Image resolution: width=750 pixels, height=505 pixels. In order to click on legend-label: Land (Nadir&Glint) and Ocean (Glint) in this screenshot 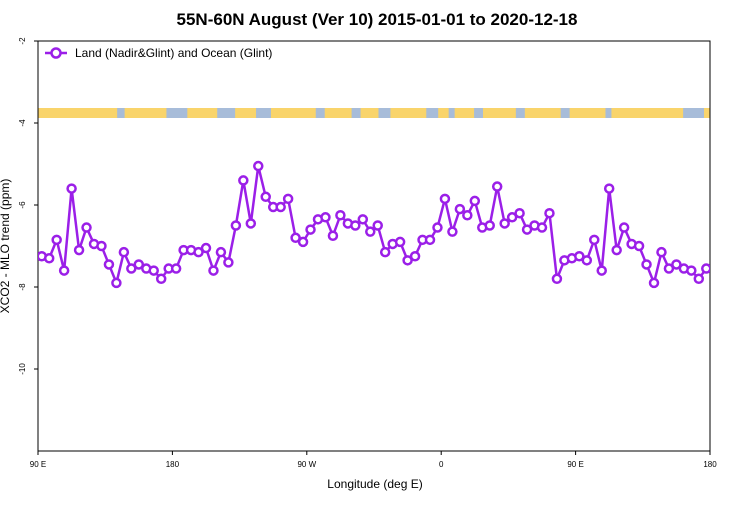, I will do `click(173, 53)`.